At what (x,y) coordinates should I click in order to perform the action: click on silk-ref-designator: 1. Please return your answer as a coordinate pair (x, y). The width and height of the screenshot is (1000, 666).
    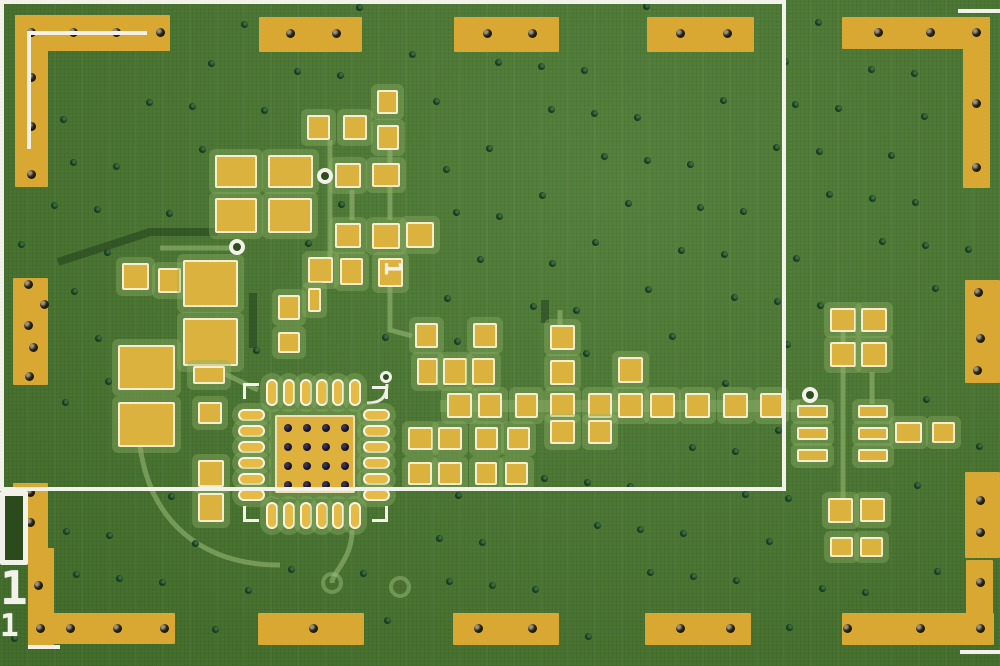
    Looking at the image, I should click on (14, 588).